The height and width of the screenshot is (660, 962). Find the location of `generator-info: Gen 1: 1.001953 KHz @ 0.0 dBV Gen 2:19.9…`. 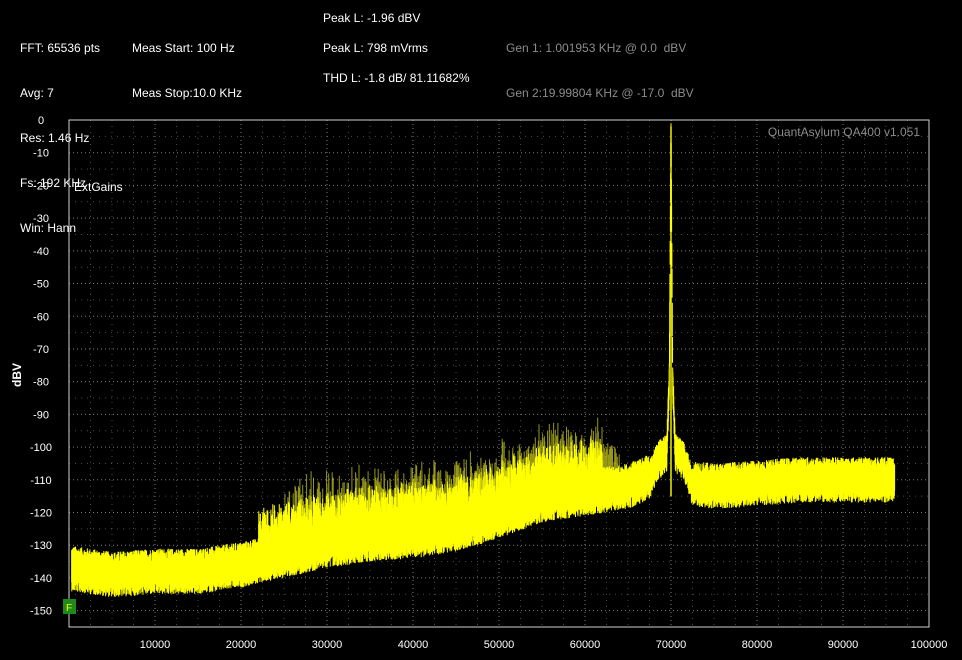

generator-info: Gen 1: 1.001953 KHz @ 0.0 dBV Gen 2:19.9… is located at coordinates (600, 71).